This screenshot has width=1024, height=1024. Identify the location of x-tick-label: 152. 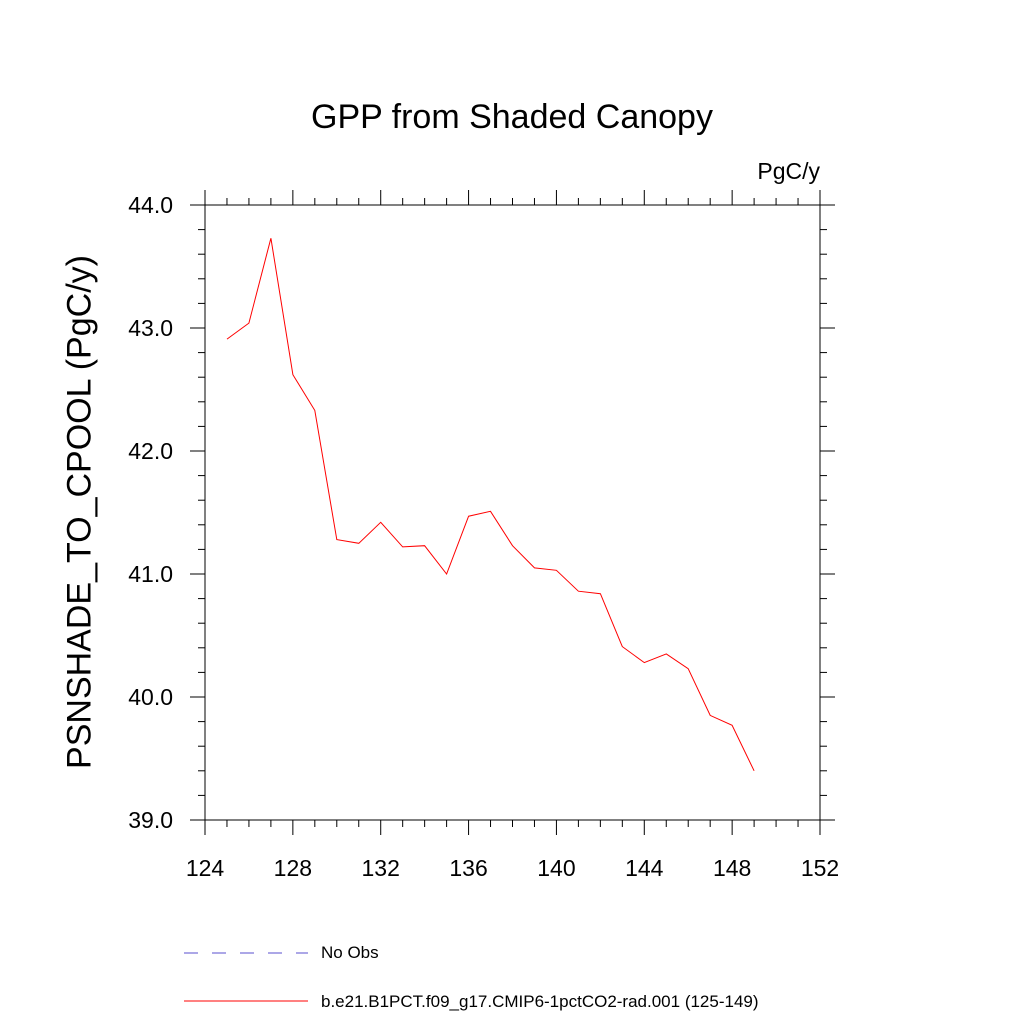
(820, 868).